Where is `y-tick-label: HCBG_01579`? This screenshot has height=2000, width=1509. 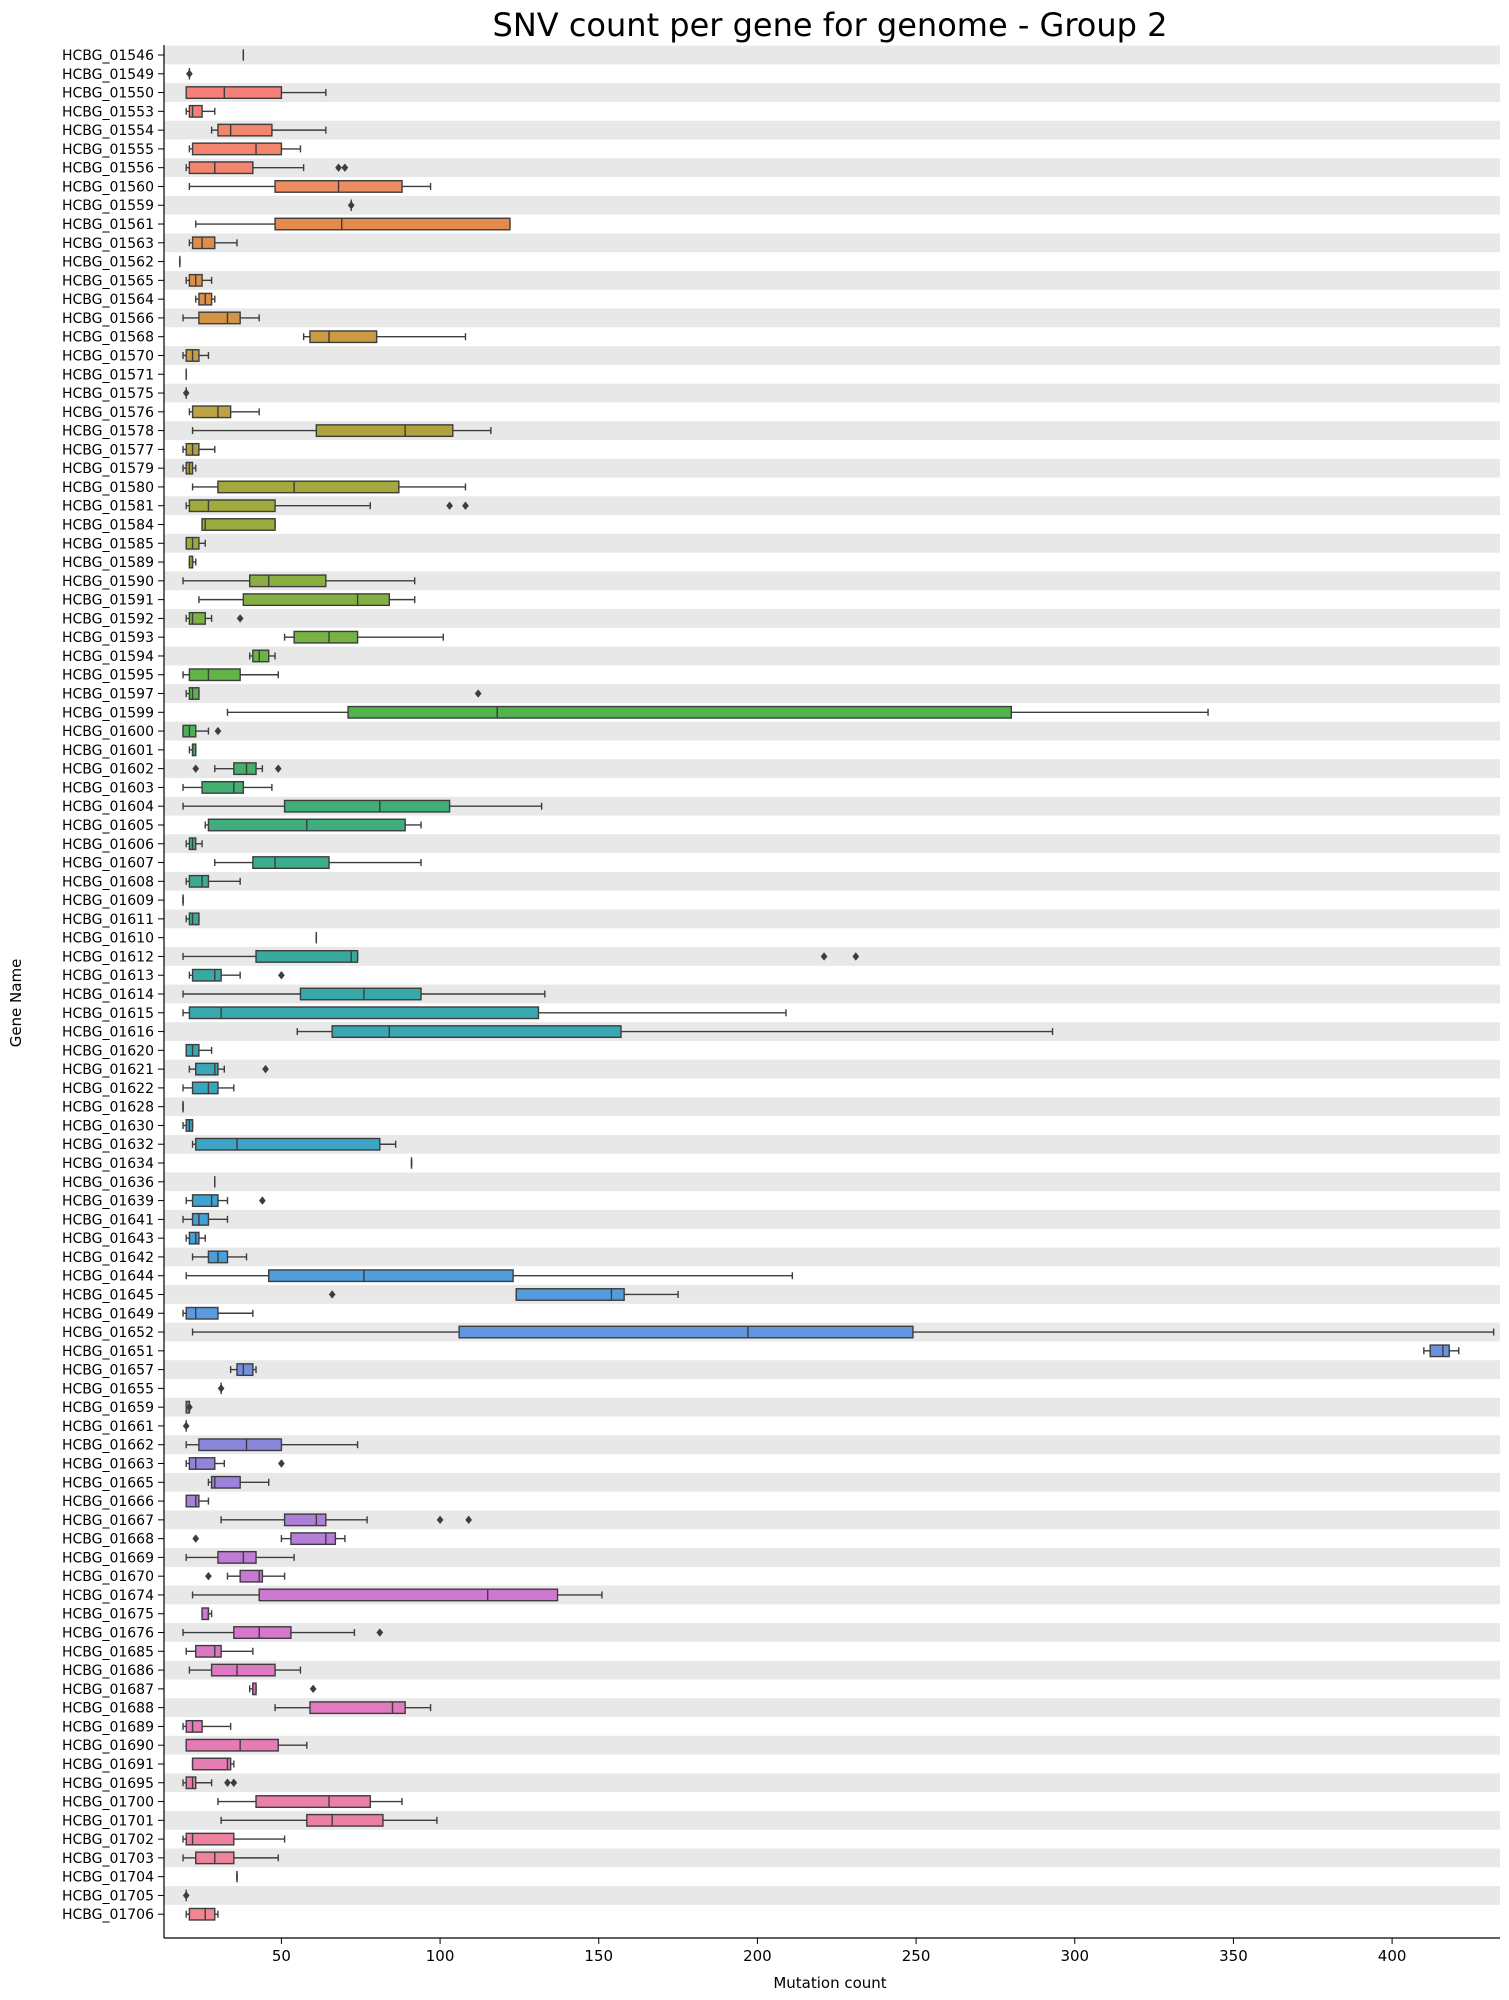 y-tick-label: HCBG_01579 is located at coordinates (108, 469).